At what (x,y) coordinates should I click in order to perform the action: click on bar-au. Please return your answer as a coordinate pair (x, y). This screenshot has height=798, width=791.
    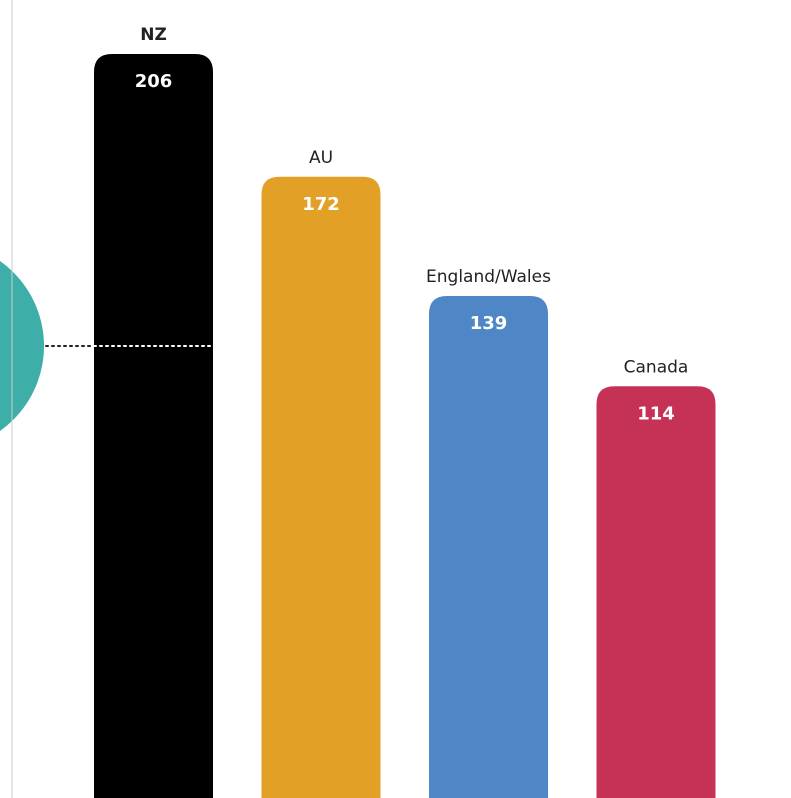
    Looking at the image, I should click on (321, 487).